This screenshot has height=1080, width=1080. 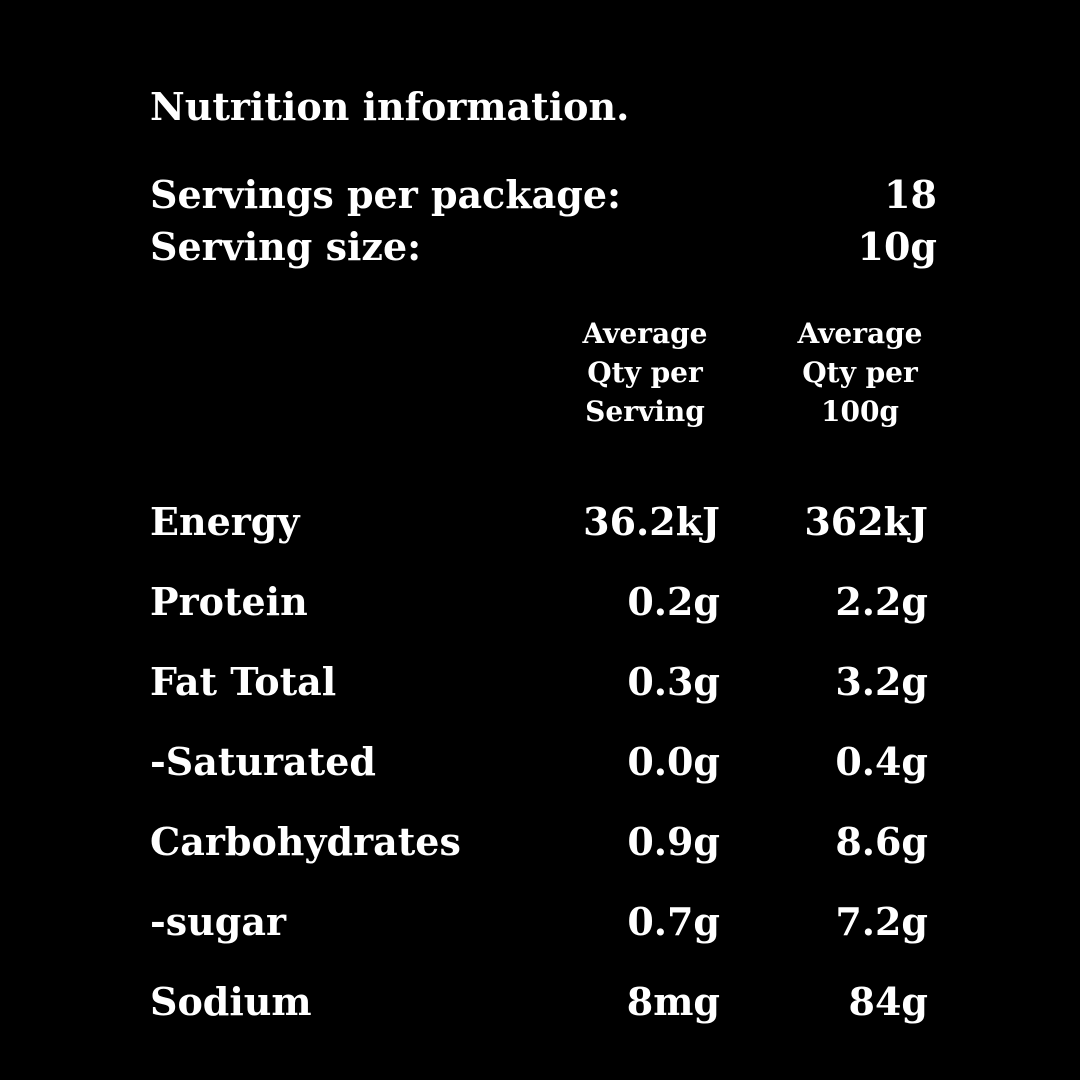 What do you see at coordinates (673, 601) in the screenshot?
I see `nutrient-value: 0.2g` at bounding box center [673, 601].